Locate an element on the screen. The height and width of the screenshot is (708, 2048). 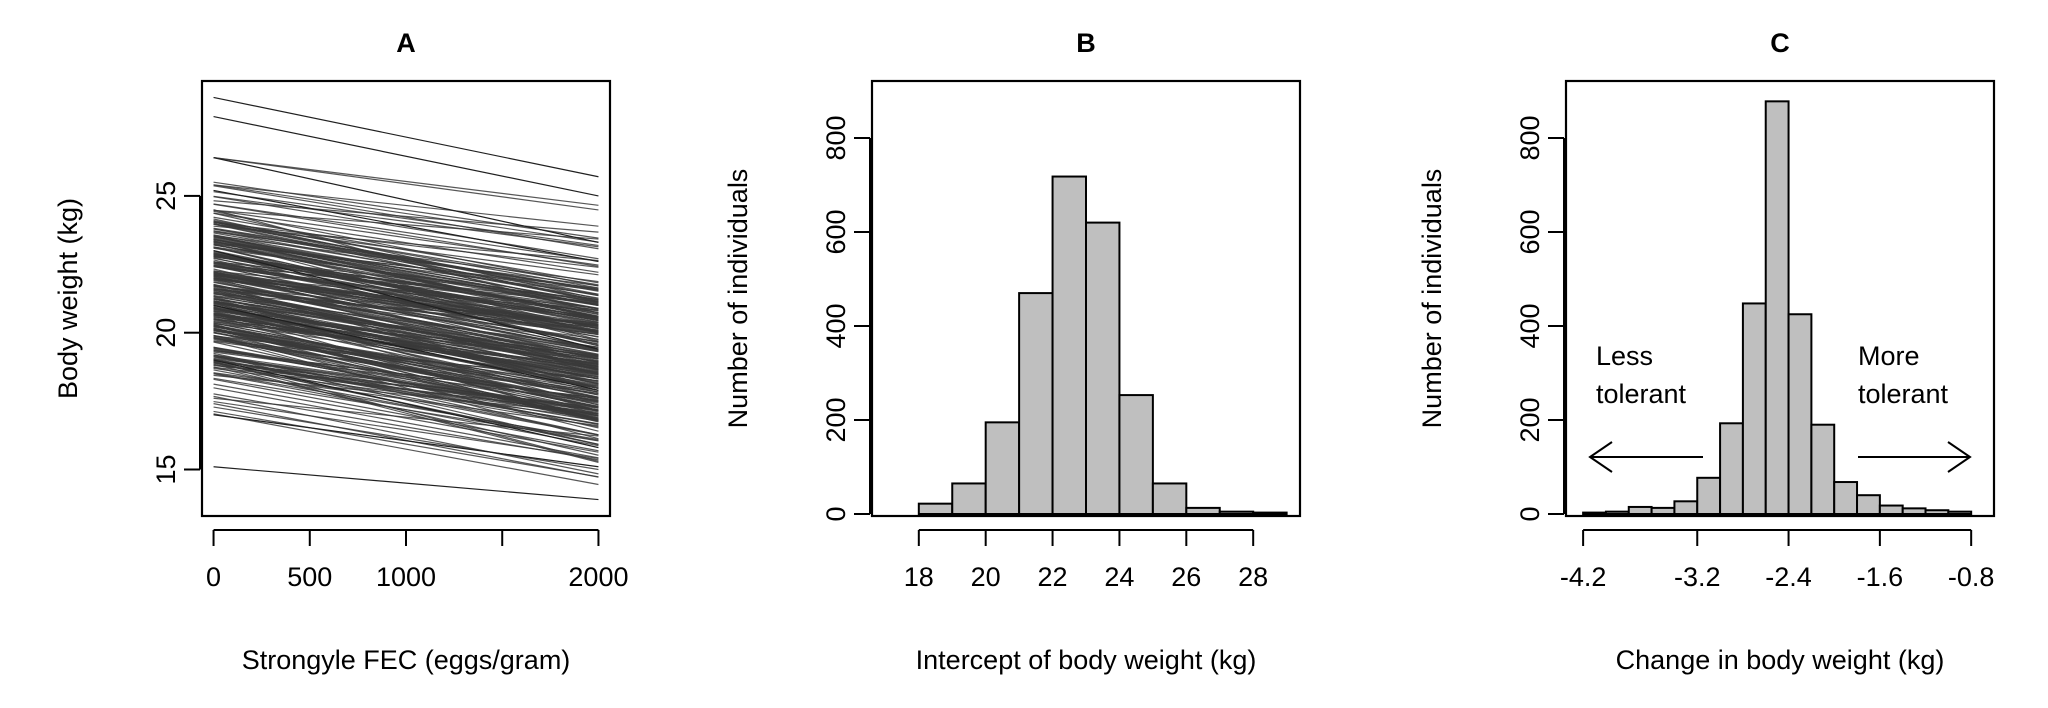
panel-title: B is located at coordinates (1086, 43).